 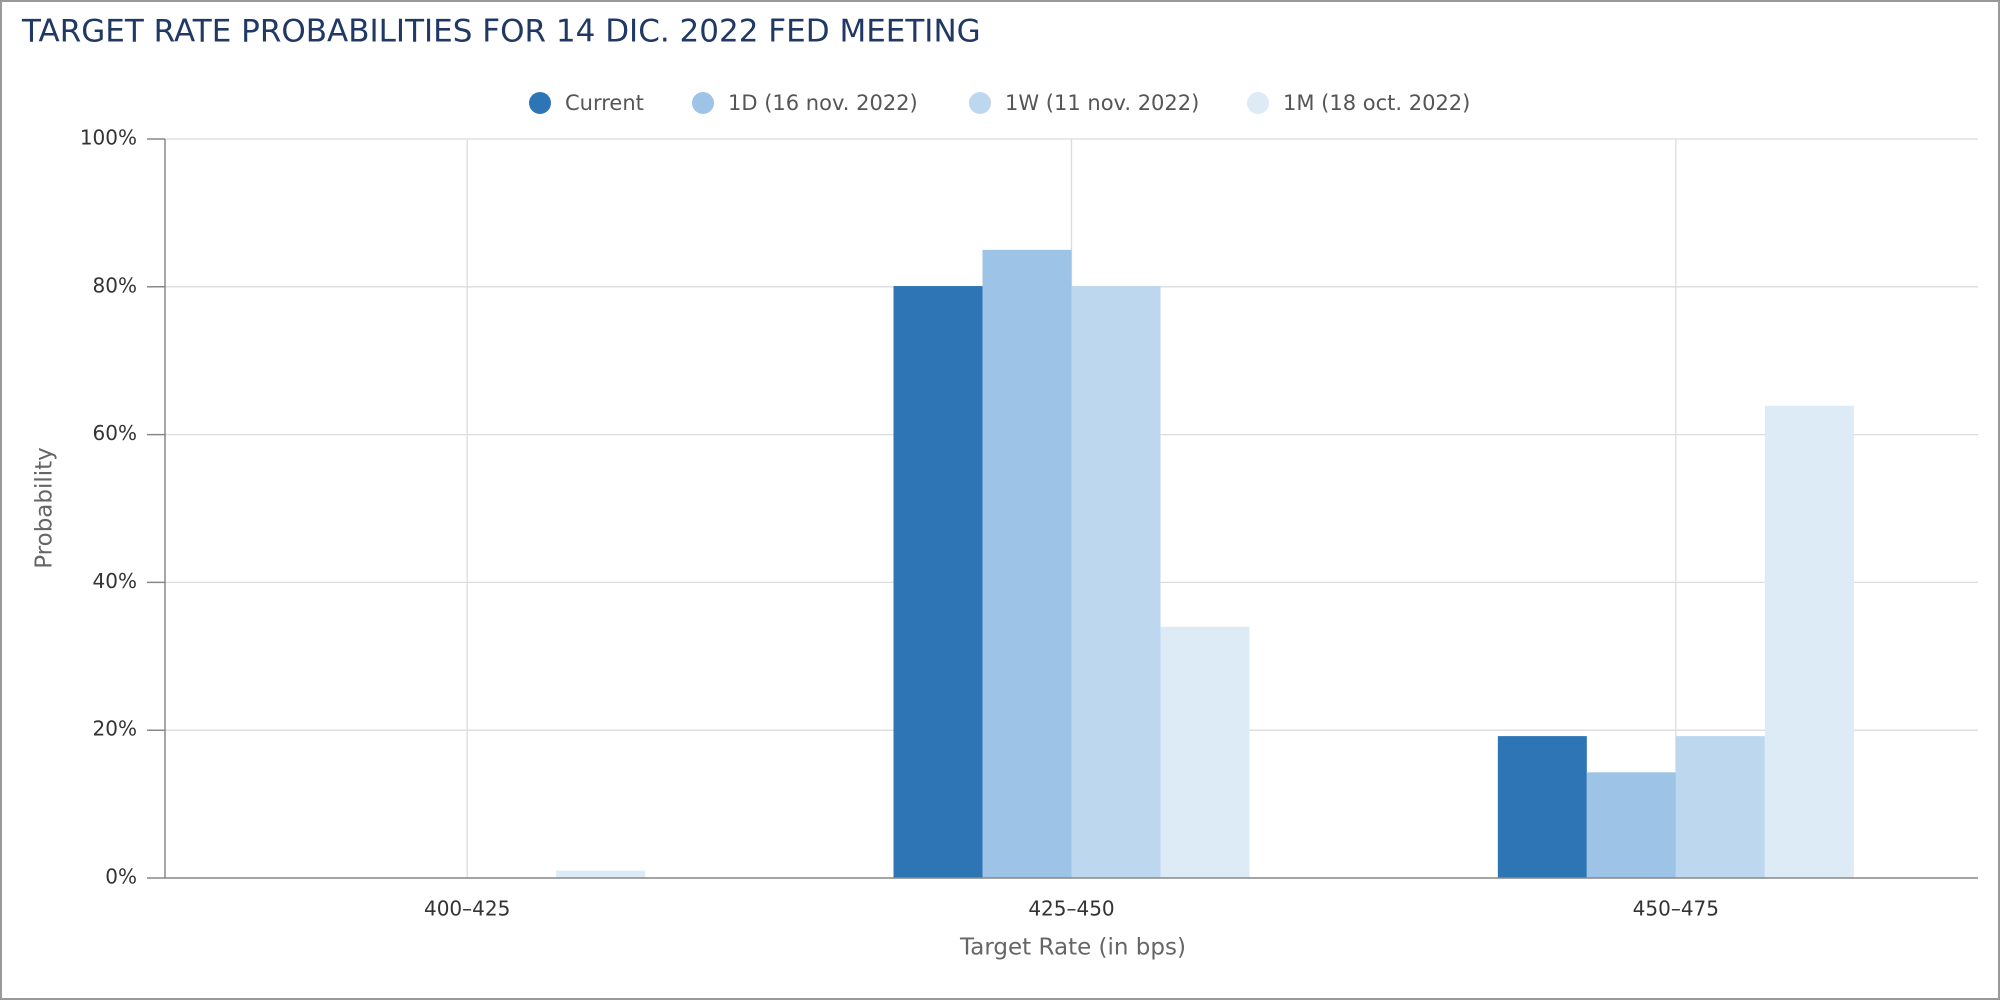 What do you see at coordinates (108, 138) in the screenshot?
I see `y-tick-label: 100%` at bounding box center [108, 138].